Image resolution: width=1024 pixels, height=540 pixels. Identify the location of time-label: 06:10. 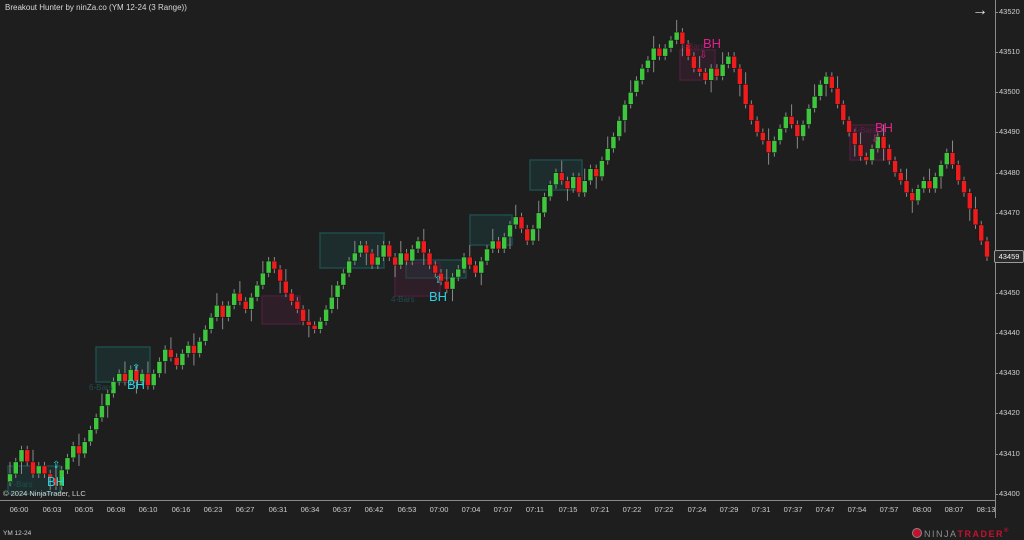
(148, 509).